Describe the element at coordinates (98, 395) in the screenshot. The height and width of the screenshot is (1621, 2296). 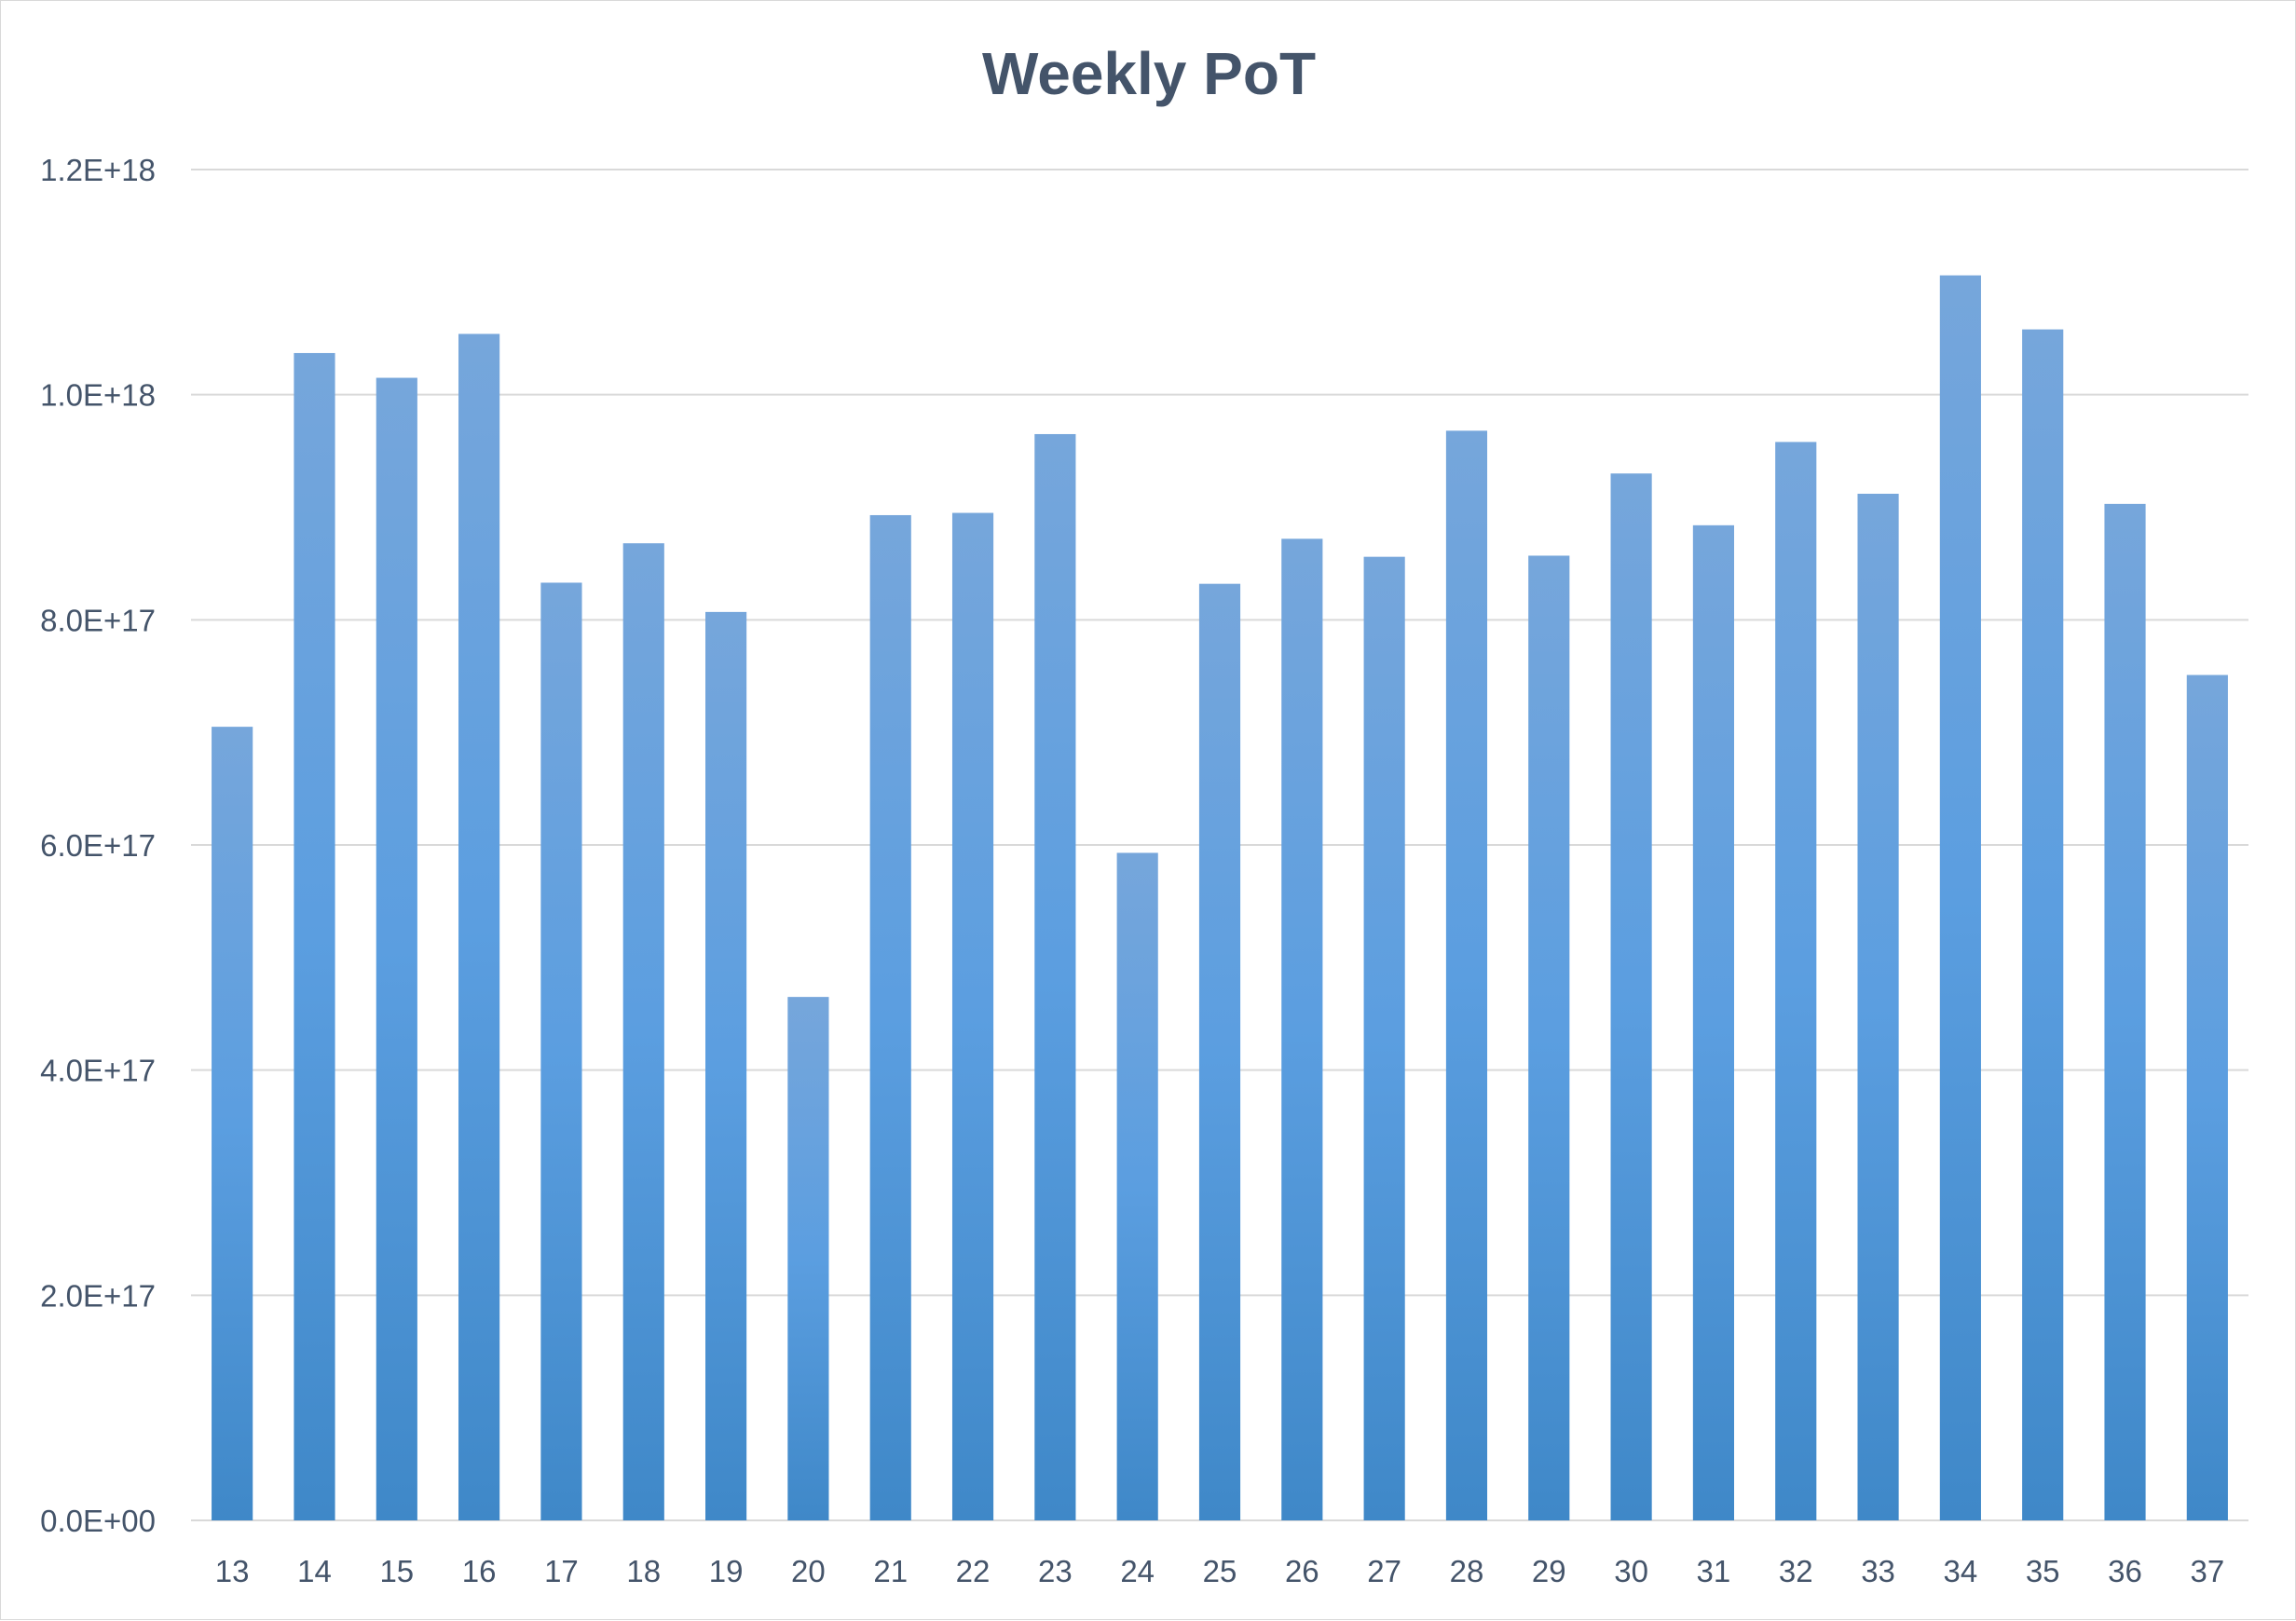
I see `y-tick-label: 1.0E+18` at that location.